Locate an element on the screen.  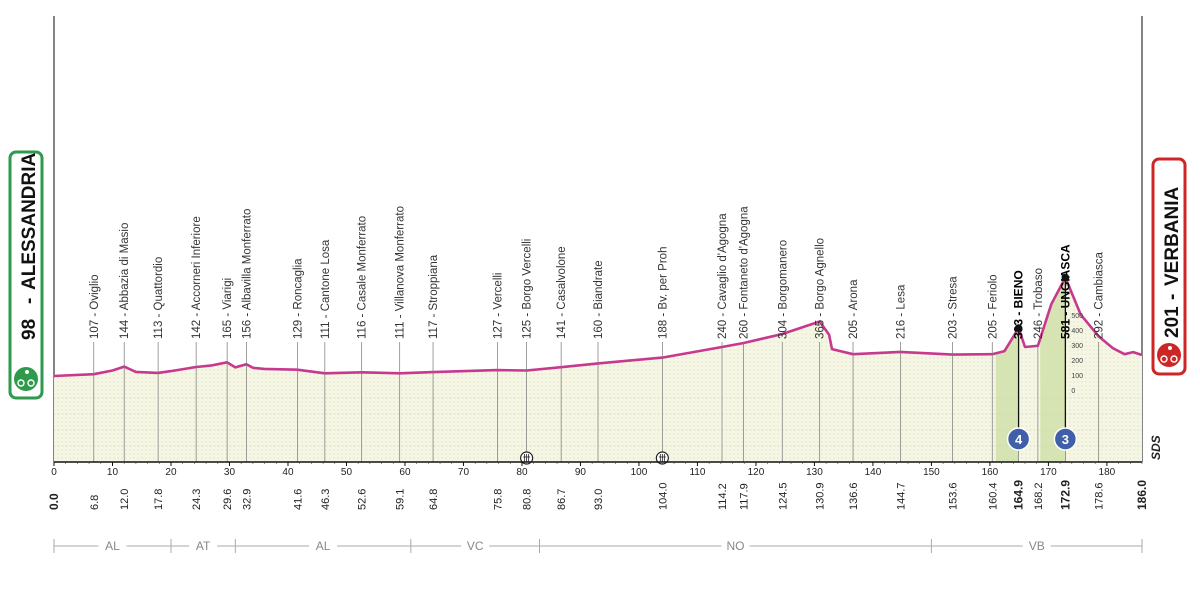
km-label: 52.6 is located at coordinates (363, 499).